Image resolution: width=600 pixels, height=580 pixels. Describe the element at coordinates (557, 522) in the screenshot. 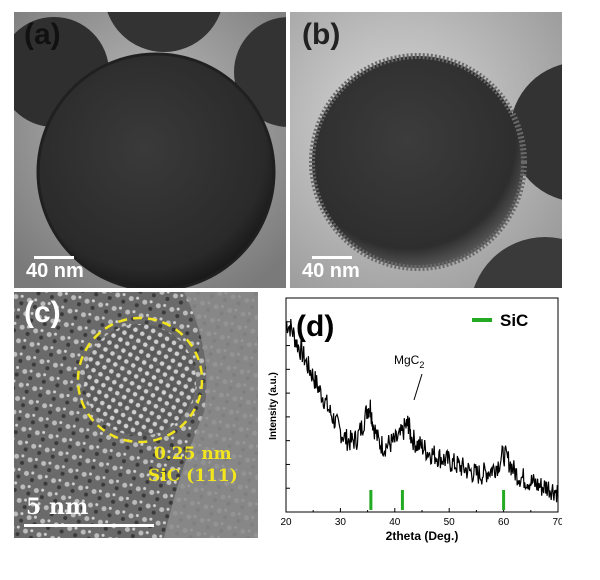

I see `x-tick-label-70: 70` at that location.